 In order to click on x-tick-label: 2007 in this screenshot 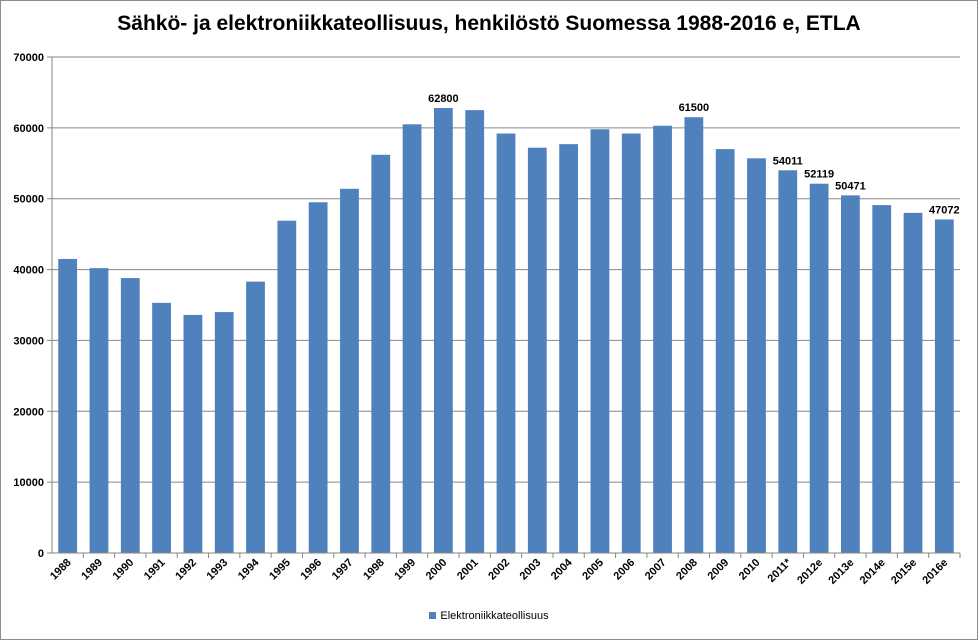, I will do `click(656, 570)`.